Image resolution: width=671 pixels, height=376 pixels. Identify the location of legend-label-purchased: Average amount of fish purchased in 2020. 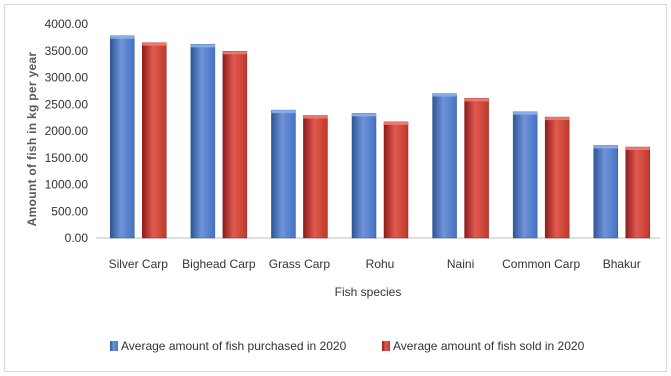
(234, 346).